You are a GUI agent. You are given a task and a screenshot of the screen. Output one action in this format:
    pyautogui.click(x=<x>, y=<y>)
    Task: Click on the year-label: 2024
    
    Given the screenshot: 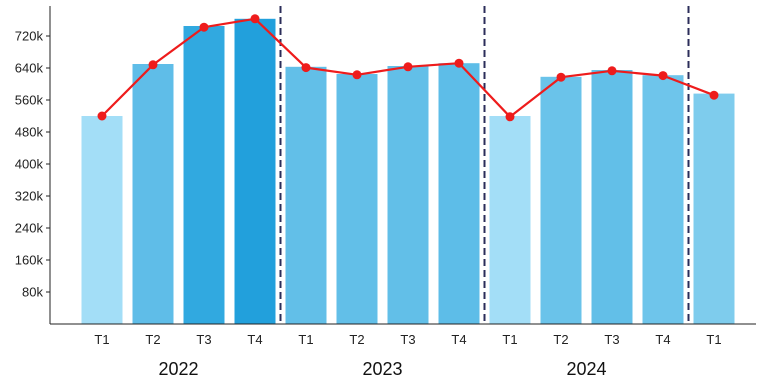 What is the action you would take?
    pyautogui.click(x=586, y=369)
    